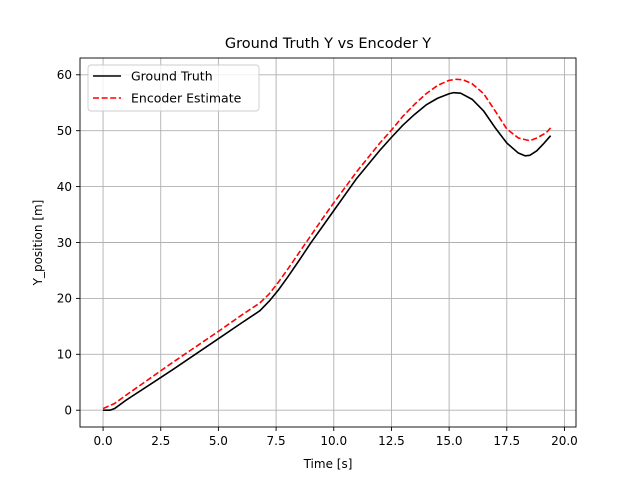 The height and width of the screenshot is (480, 640). Describe the element at coordinates (328, 44) in the screenshot. I see `chart-title: Ground Truth Y vs Encoder Y` at that location.